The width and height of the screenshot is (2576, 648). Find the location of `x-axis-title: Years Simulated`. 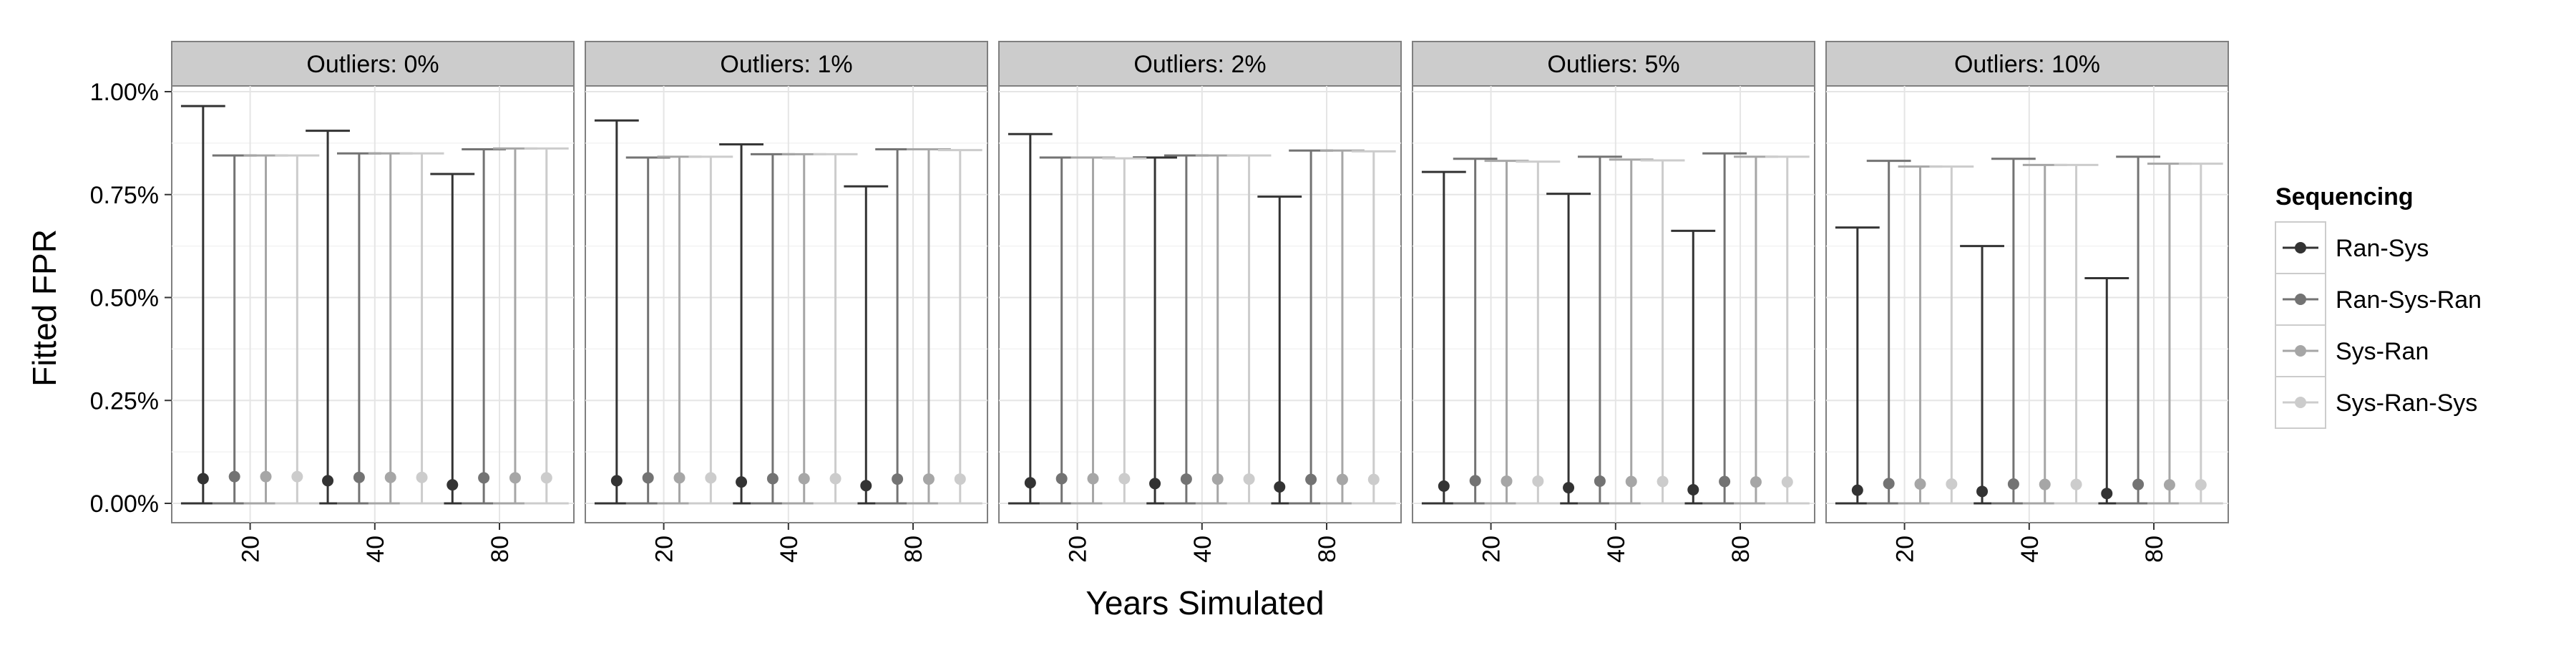

x-axis-title: Years Simulated is located at coordinates (1204, 603).